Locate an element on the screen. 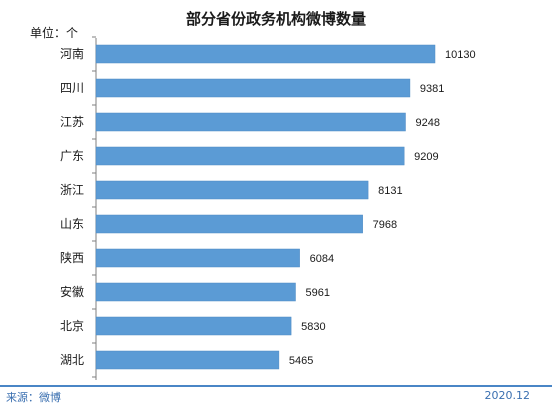  category-label: 河南 is located at coordinates (72, 53).